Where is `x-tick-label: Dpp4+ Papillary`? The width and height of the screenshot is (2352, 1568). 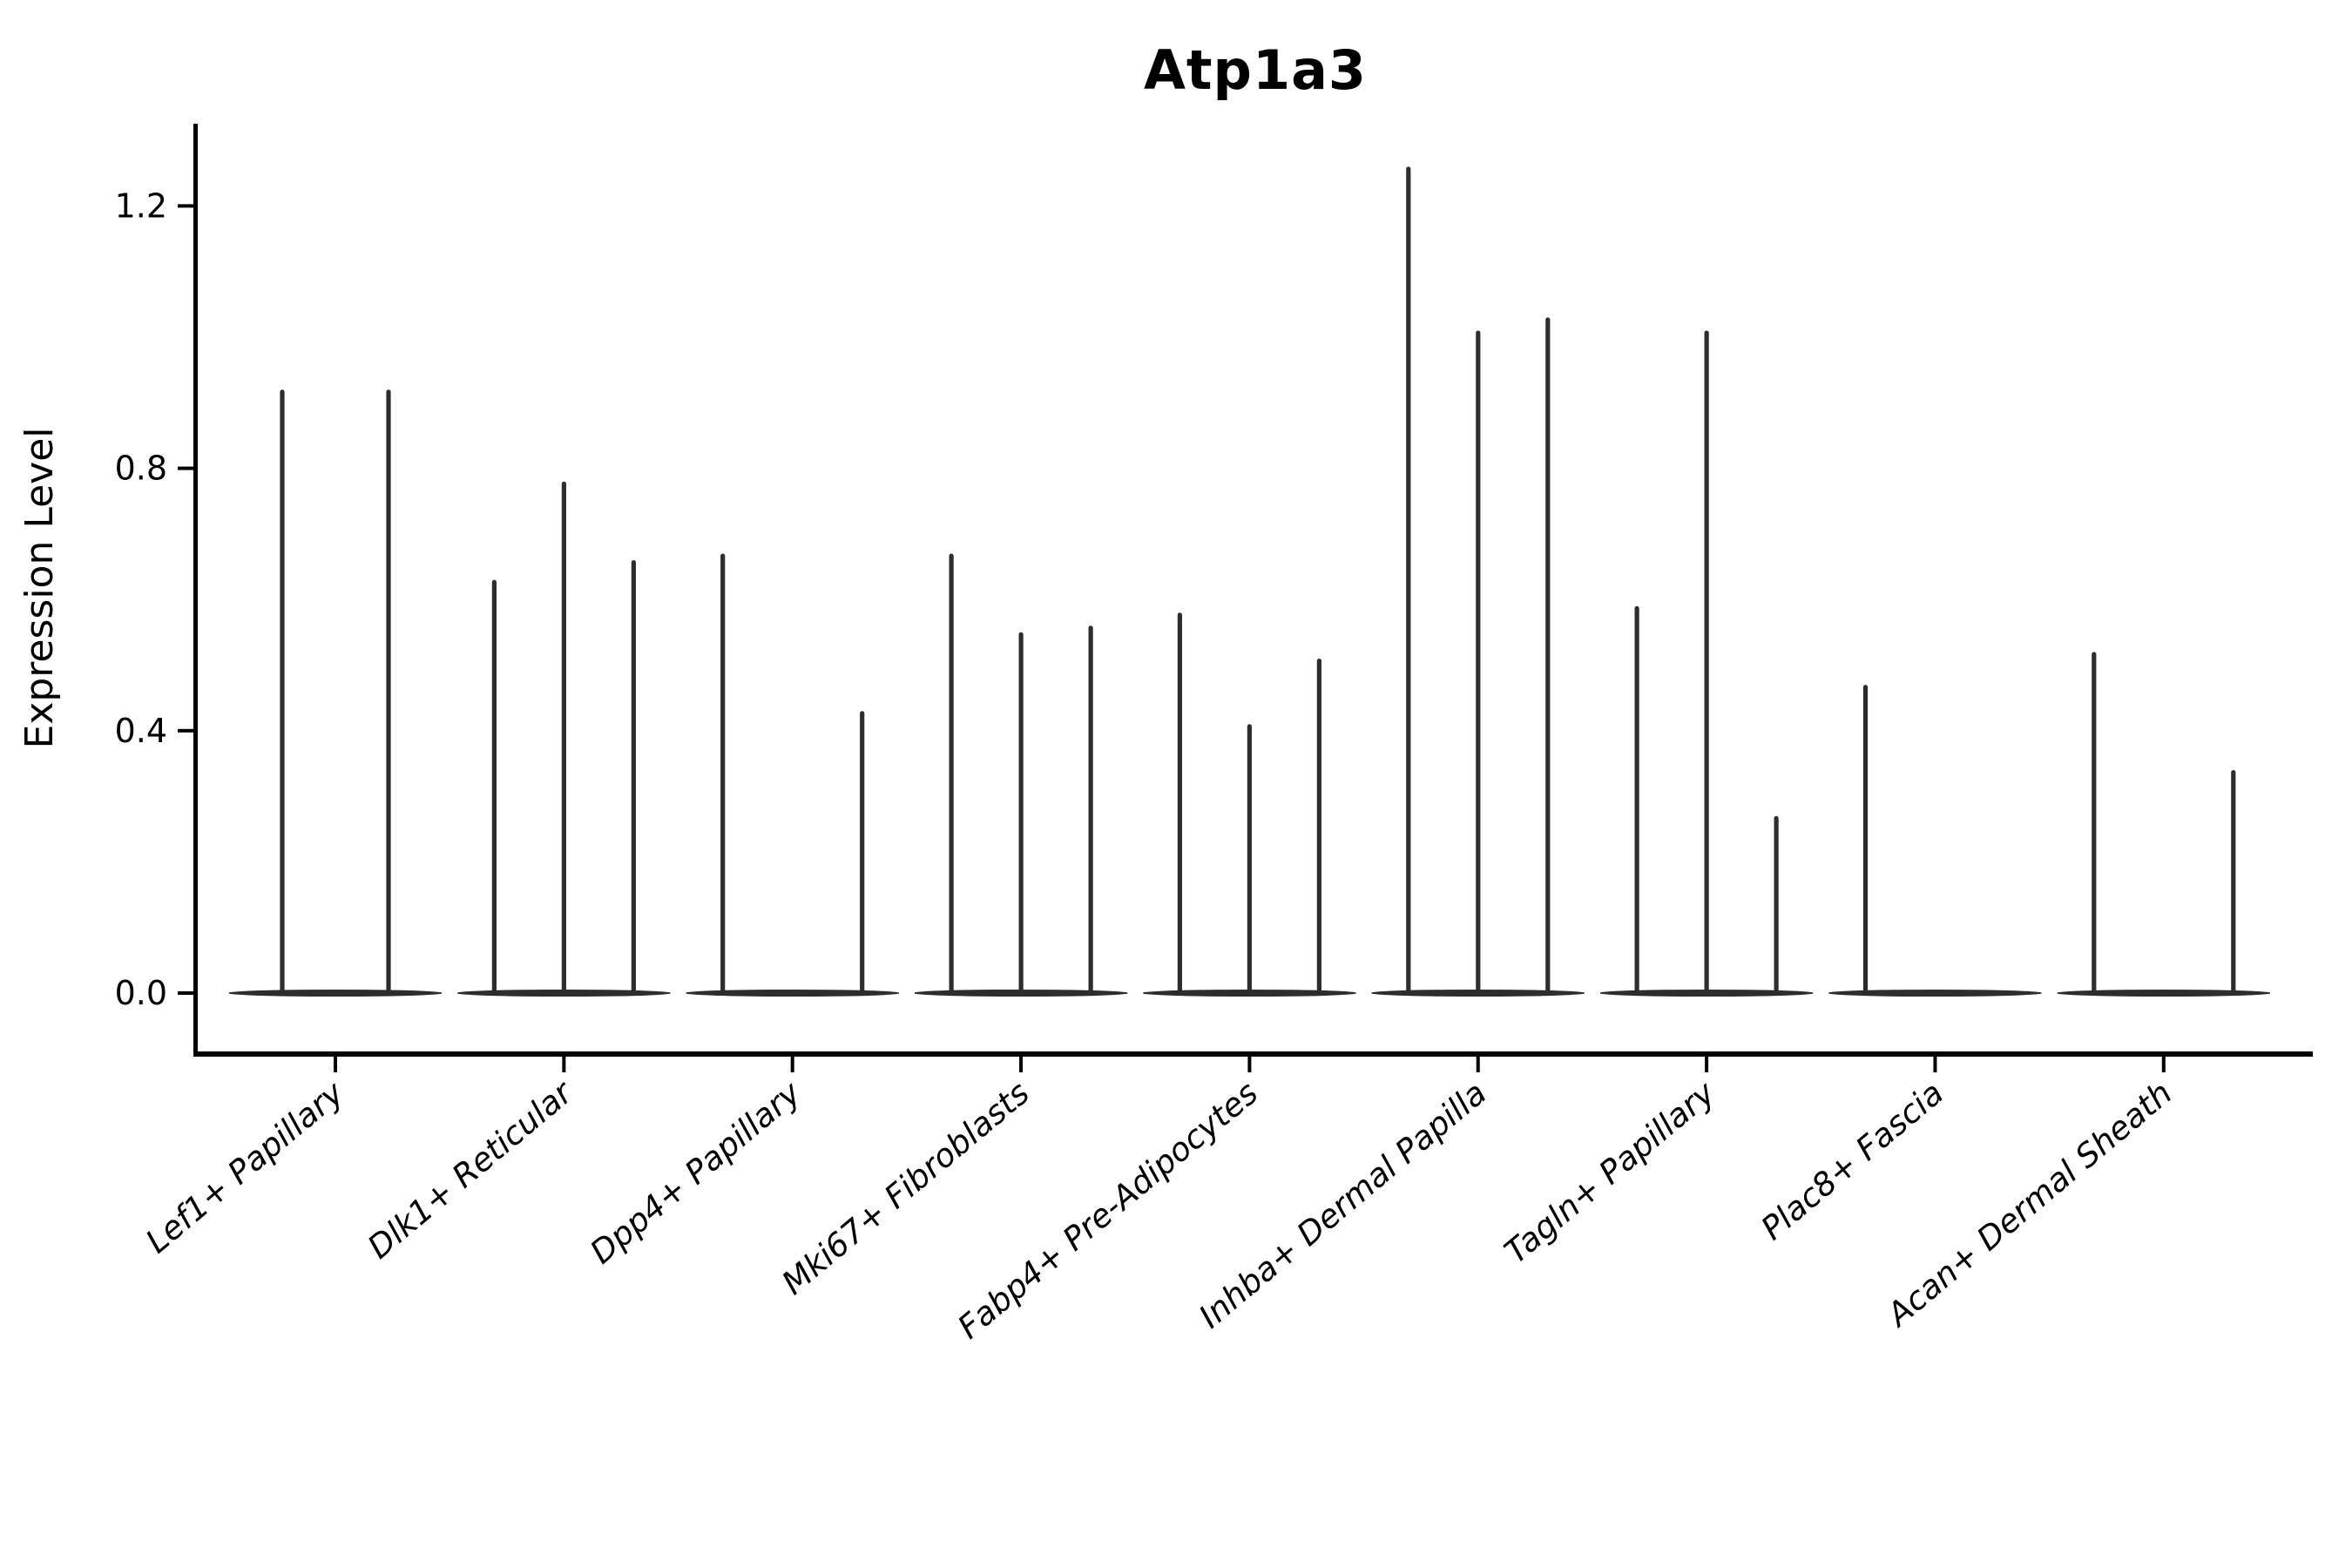 x-tick-label: Dpp4+ Papillary is located at coordinates (695, 1172).